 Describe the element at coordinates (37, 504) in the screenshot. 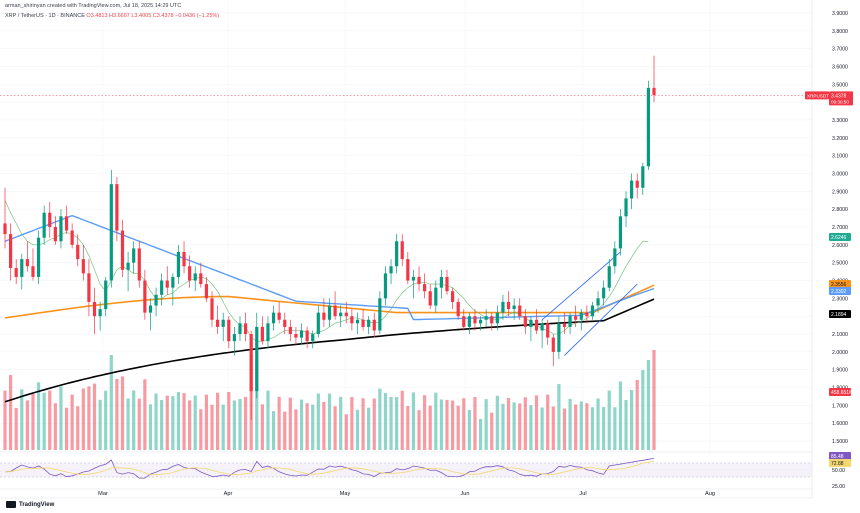

I see `brand-label: TradingView` at that location.